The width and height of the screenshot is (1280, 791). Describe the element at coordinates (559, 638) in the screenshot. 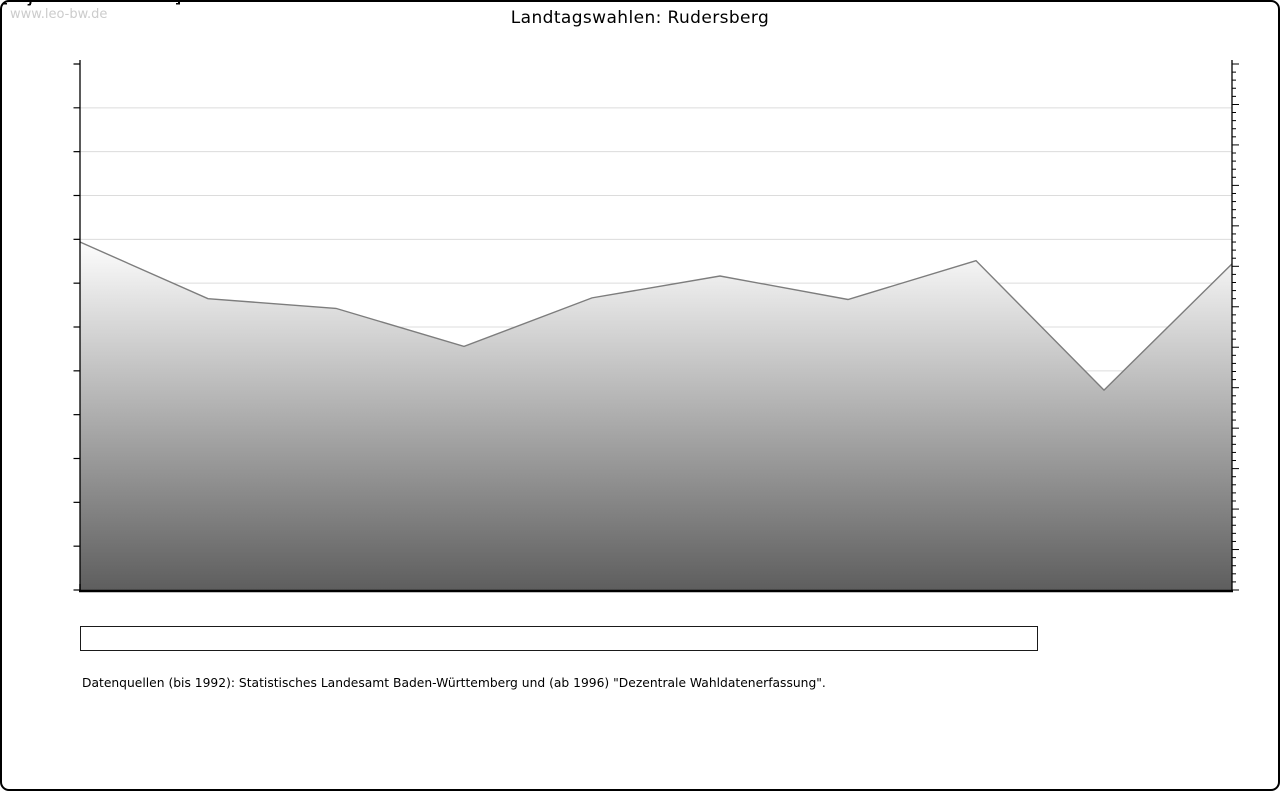

I see `chart-legend` at that location.